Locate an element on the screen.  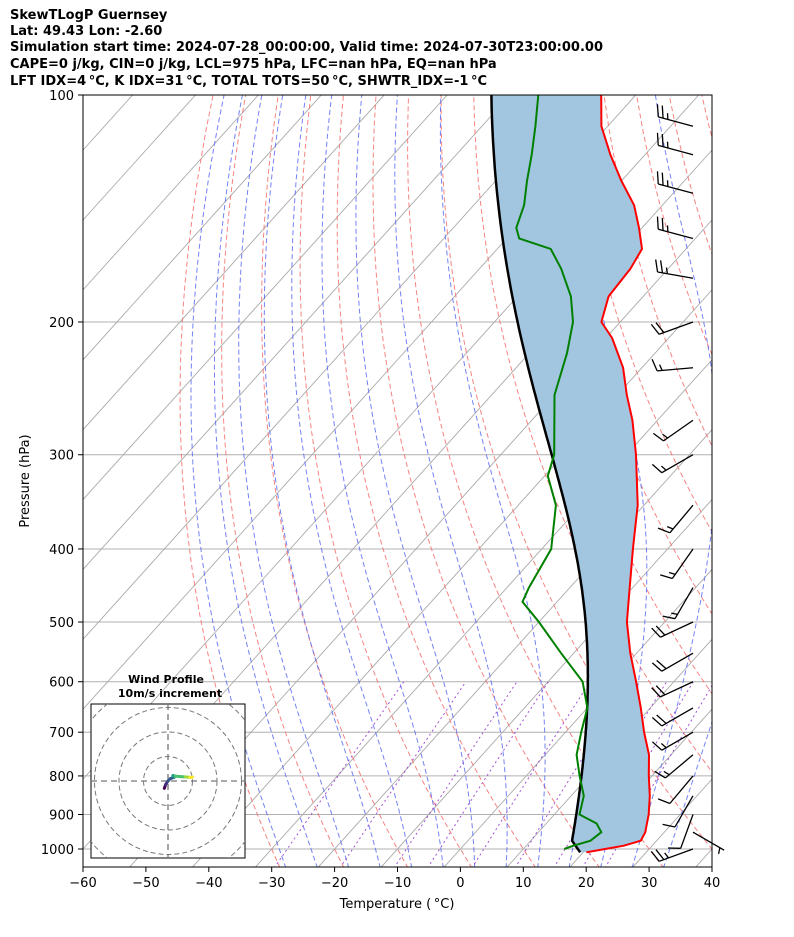
x-tick-label: −60 is located at coordinates (82, 883).